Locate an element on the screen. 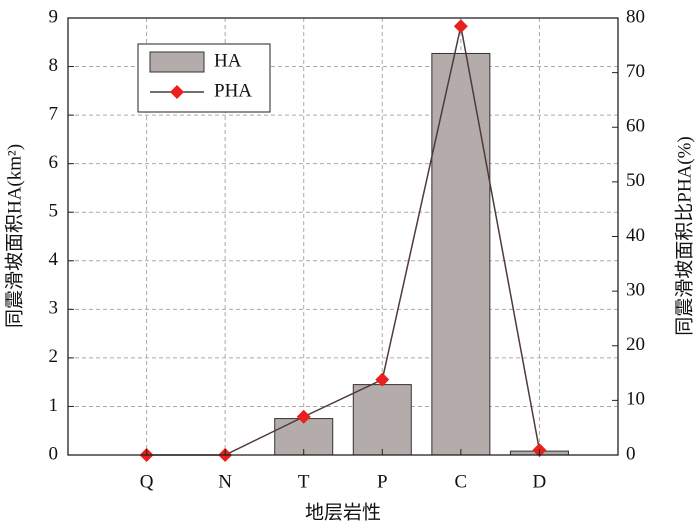  y2-tick-label: 0 is located at coordinates (631, 453).